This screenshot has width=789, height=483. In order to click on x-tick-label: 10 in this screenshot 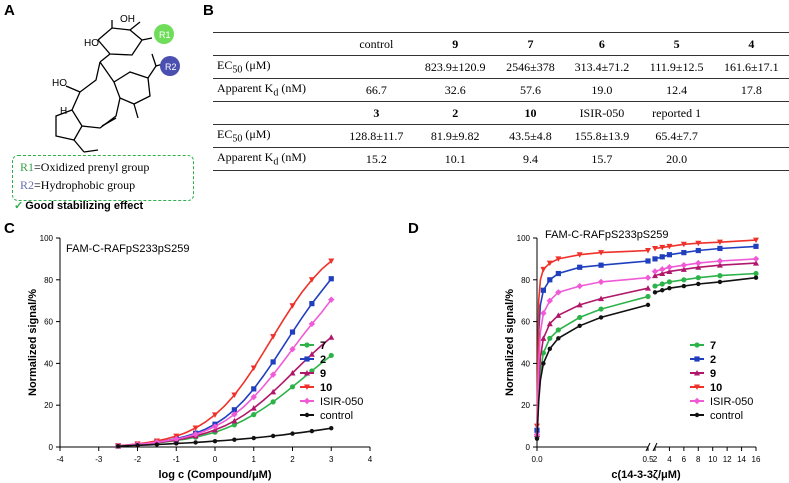, I will do `click(712, 459)`.